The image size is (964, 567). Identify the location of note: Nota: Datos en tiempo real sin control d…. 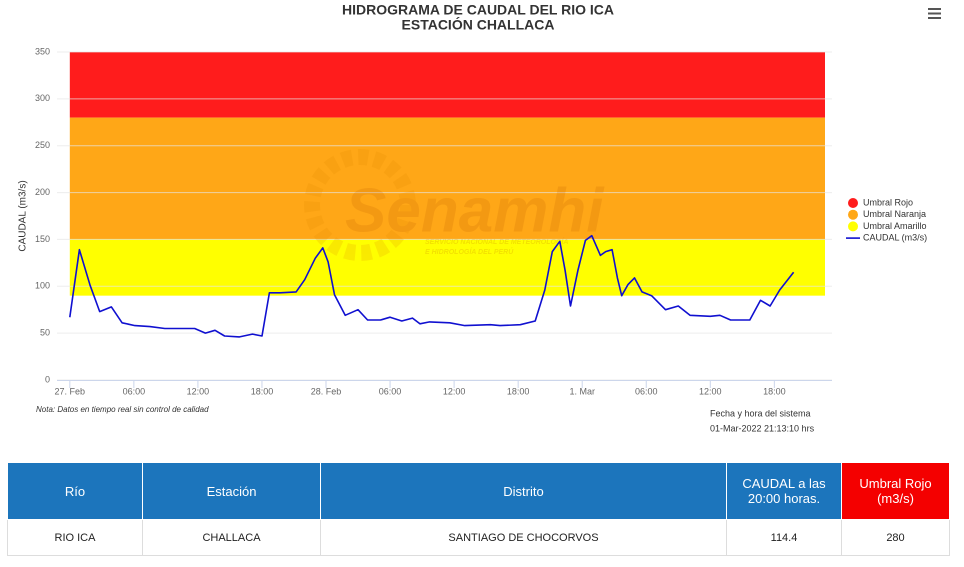
(122, 409).